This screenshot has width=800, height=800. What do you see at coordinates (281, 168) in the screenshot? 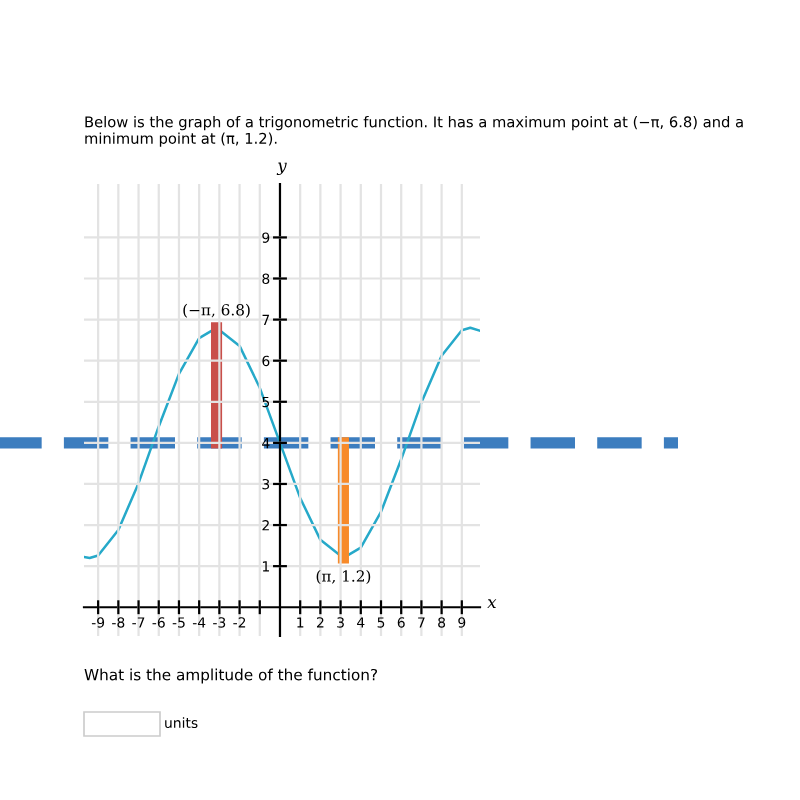
I see `y-axis-title: y` at bounding box center [281, 168].